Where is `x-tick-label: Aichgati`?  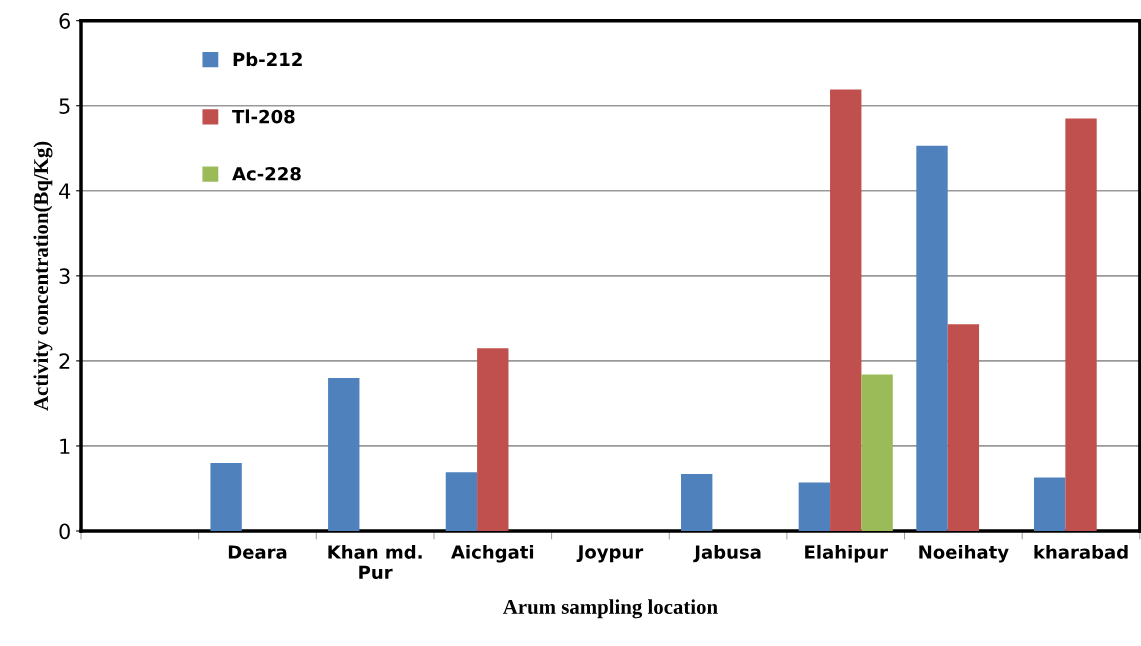
x-tick-label: Aichgati is located at coordinates (492, 553).